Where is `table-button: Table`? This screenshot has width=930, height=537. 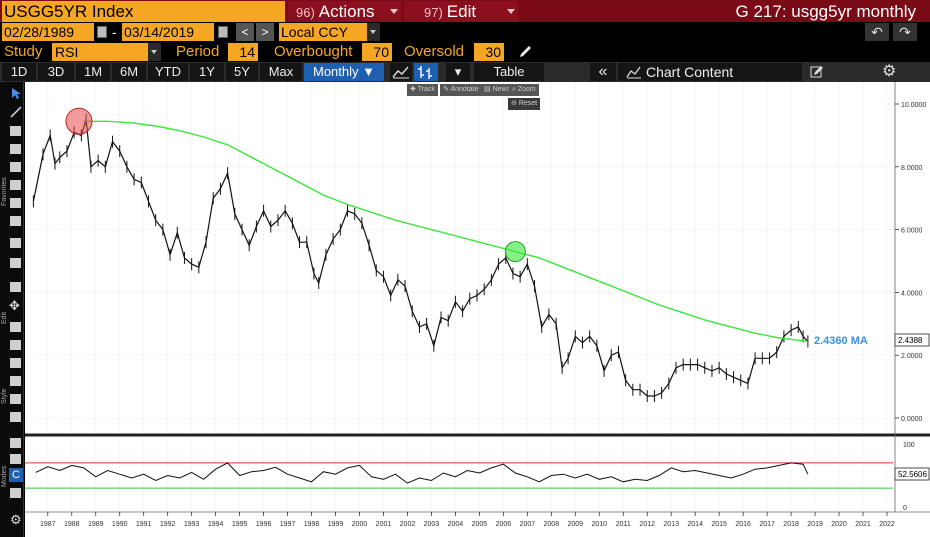
table-button: Table is located at coordinates (509, 72).